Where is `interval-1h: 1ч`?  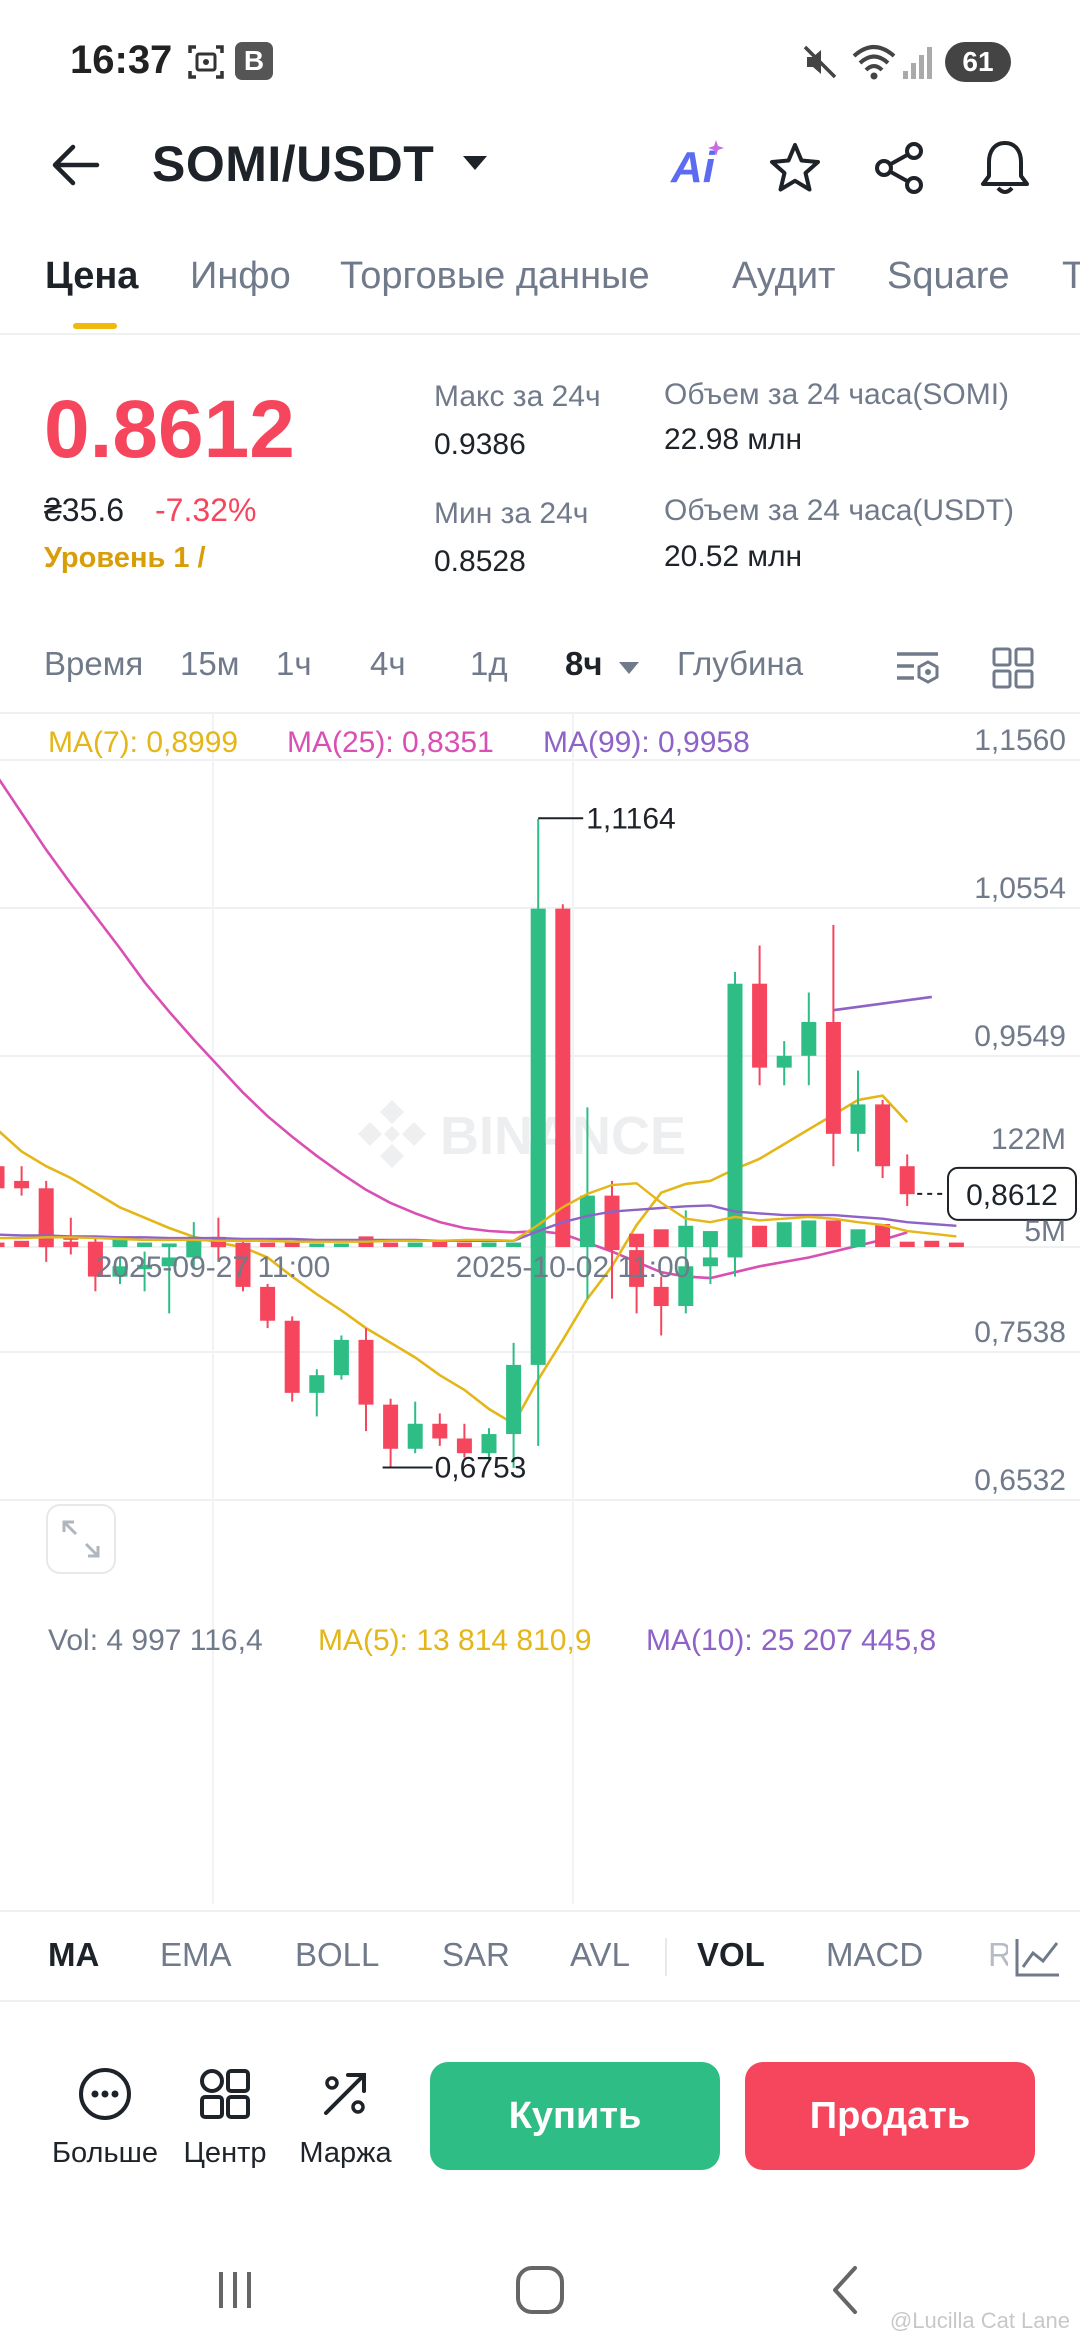
interval-1h: 1ч is located at coordinates (294, 663).